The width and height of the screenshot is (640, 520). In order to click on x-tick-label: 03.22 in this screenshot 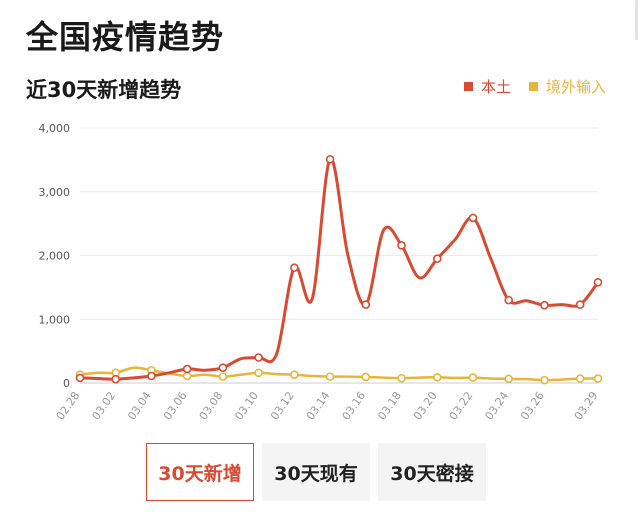, I will do `click(461, 405)`.